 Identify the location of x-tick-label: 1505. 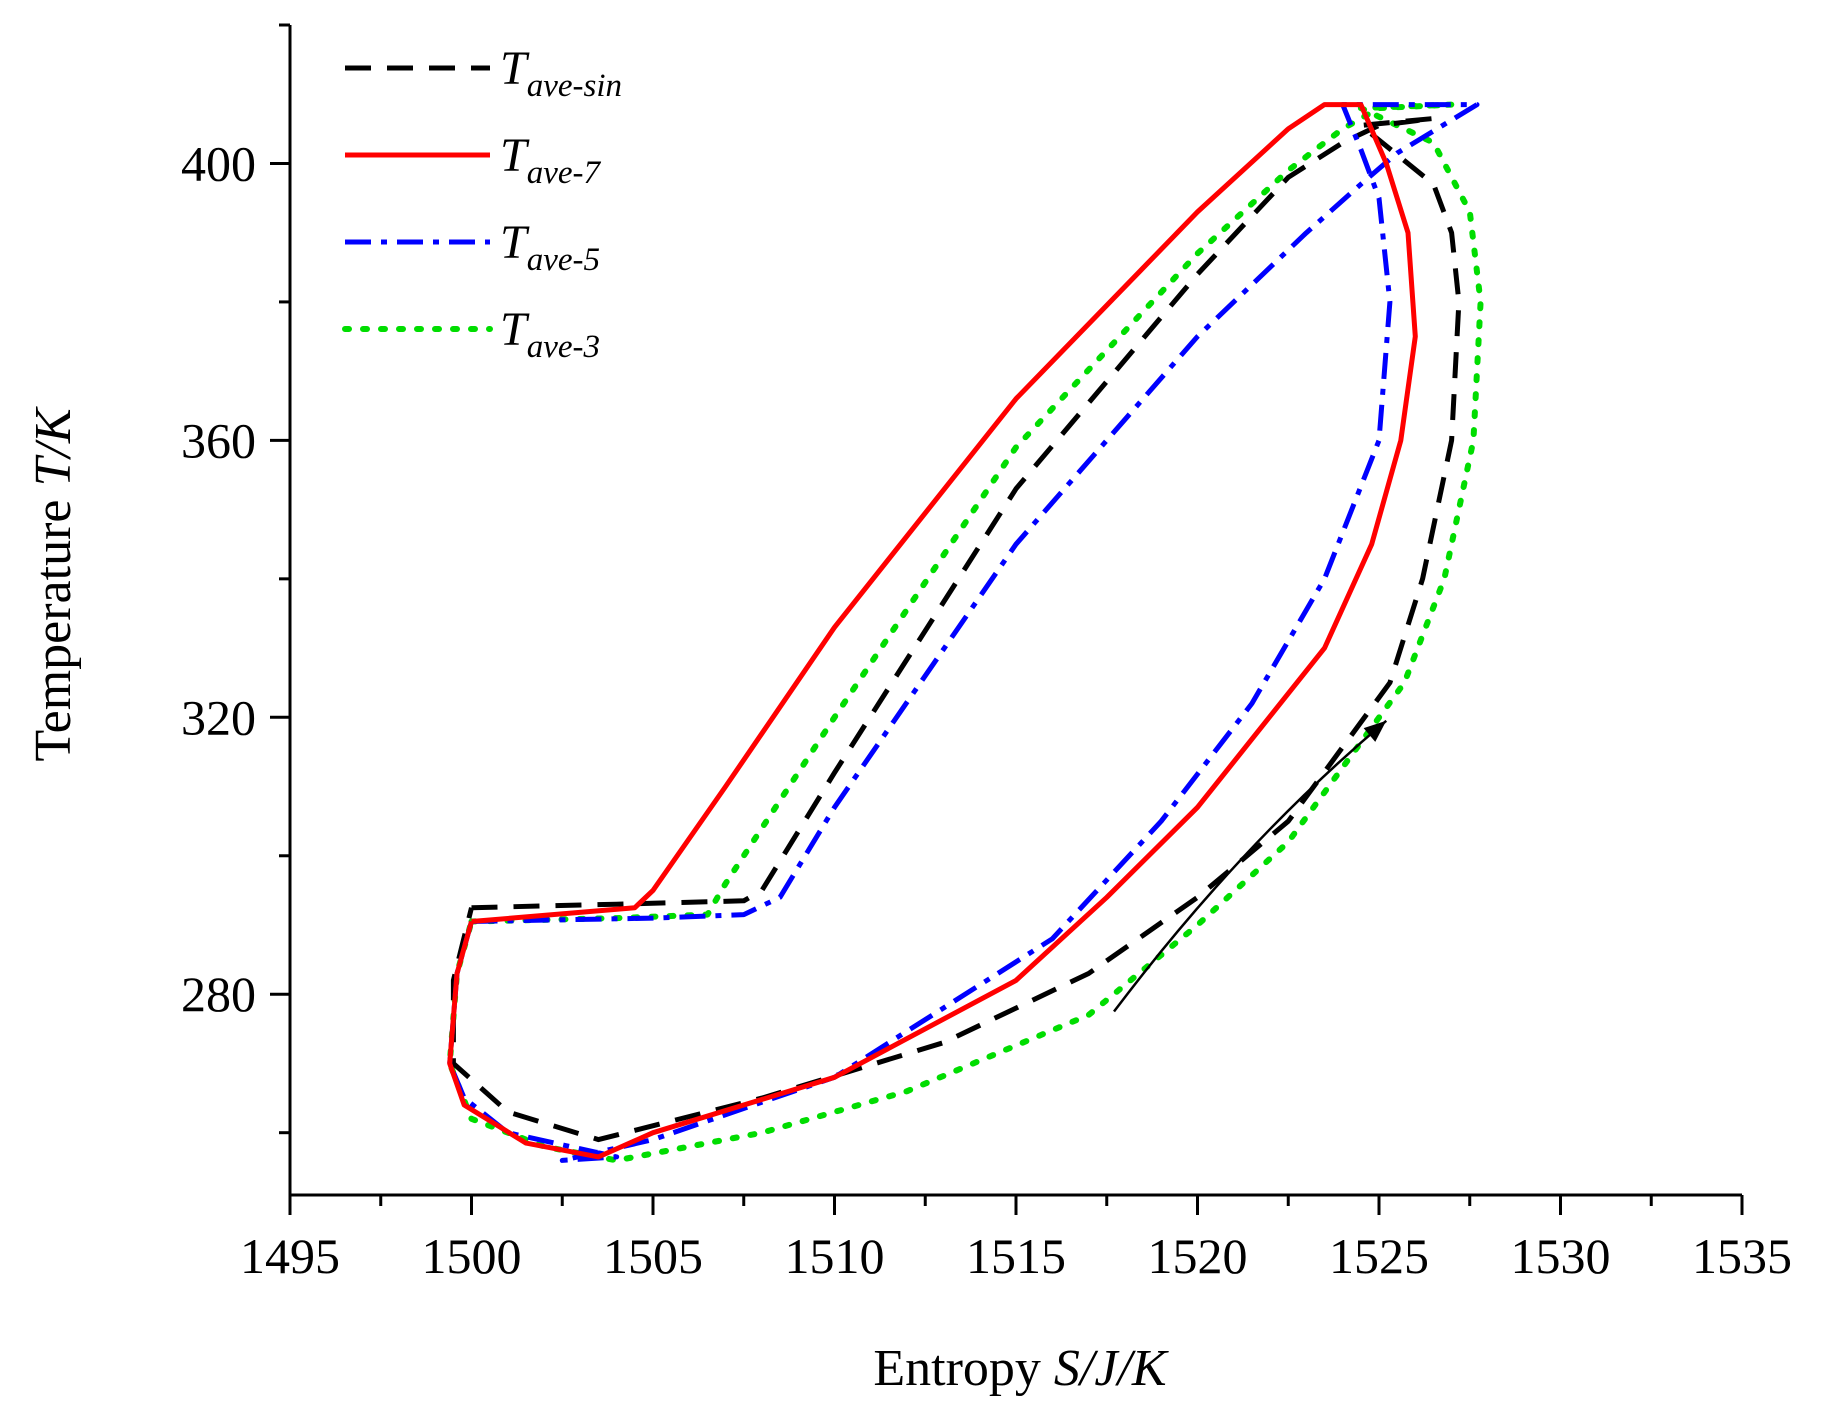
(653, 1256).